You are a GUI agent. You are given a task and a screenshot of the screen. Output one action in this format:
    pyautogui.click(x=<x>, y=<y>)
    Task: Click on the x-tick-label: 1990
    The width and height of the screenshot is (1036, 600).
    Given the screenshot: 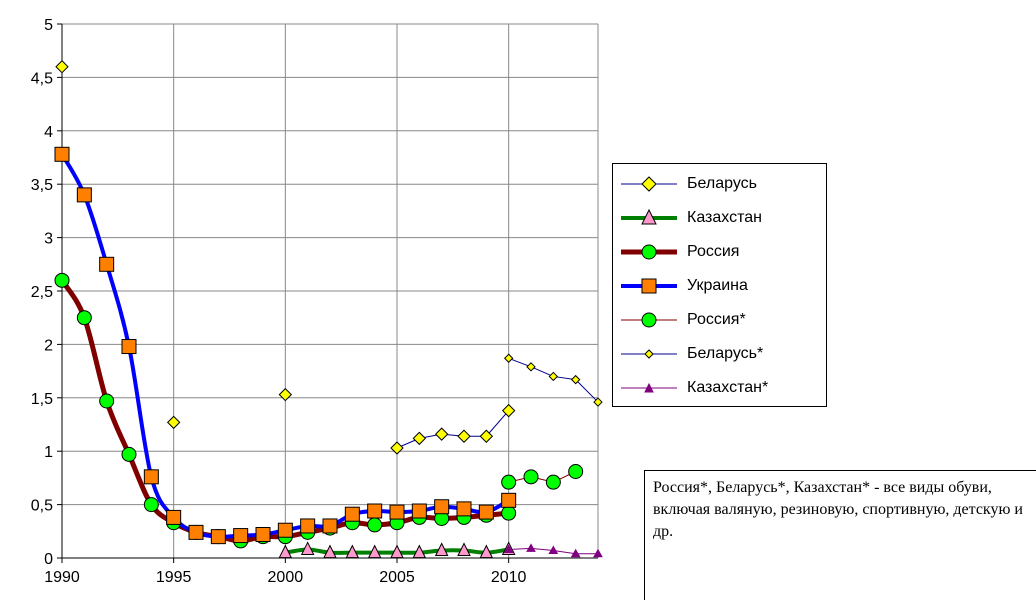 What is the action you would take?
    pyautogui.click(x=62, y=577)
    